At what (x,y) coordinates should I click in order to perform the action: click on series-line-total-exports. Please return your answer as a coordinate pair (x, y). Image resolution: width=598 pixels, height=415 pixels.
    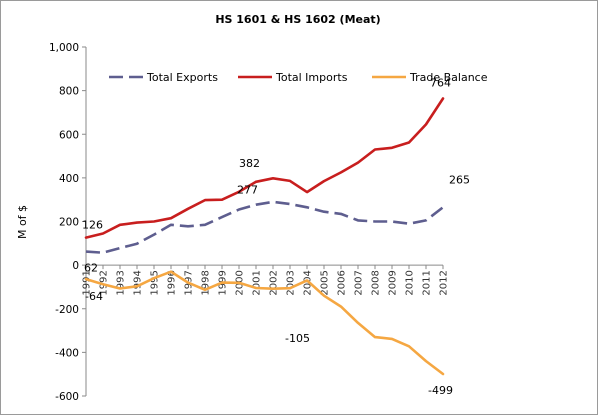
    Looking at the image, I should click on (264, 227).